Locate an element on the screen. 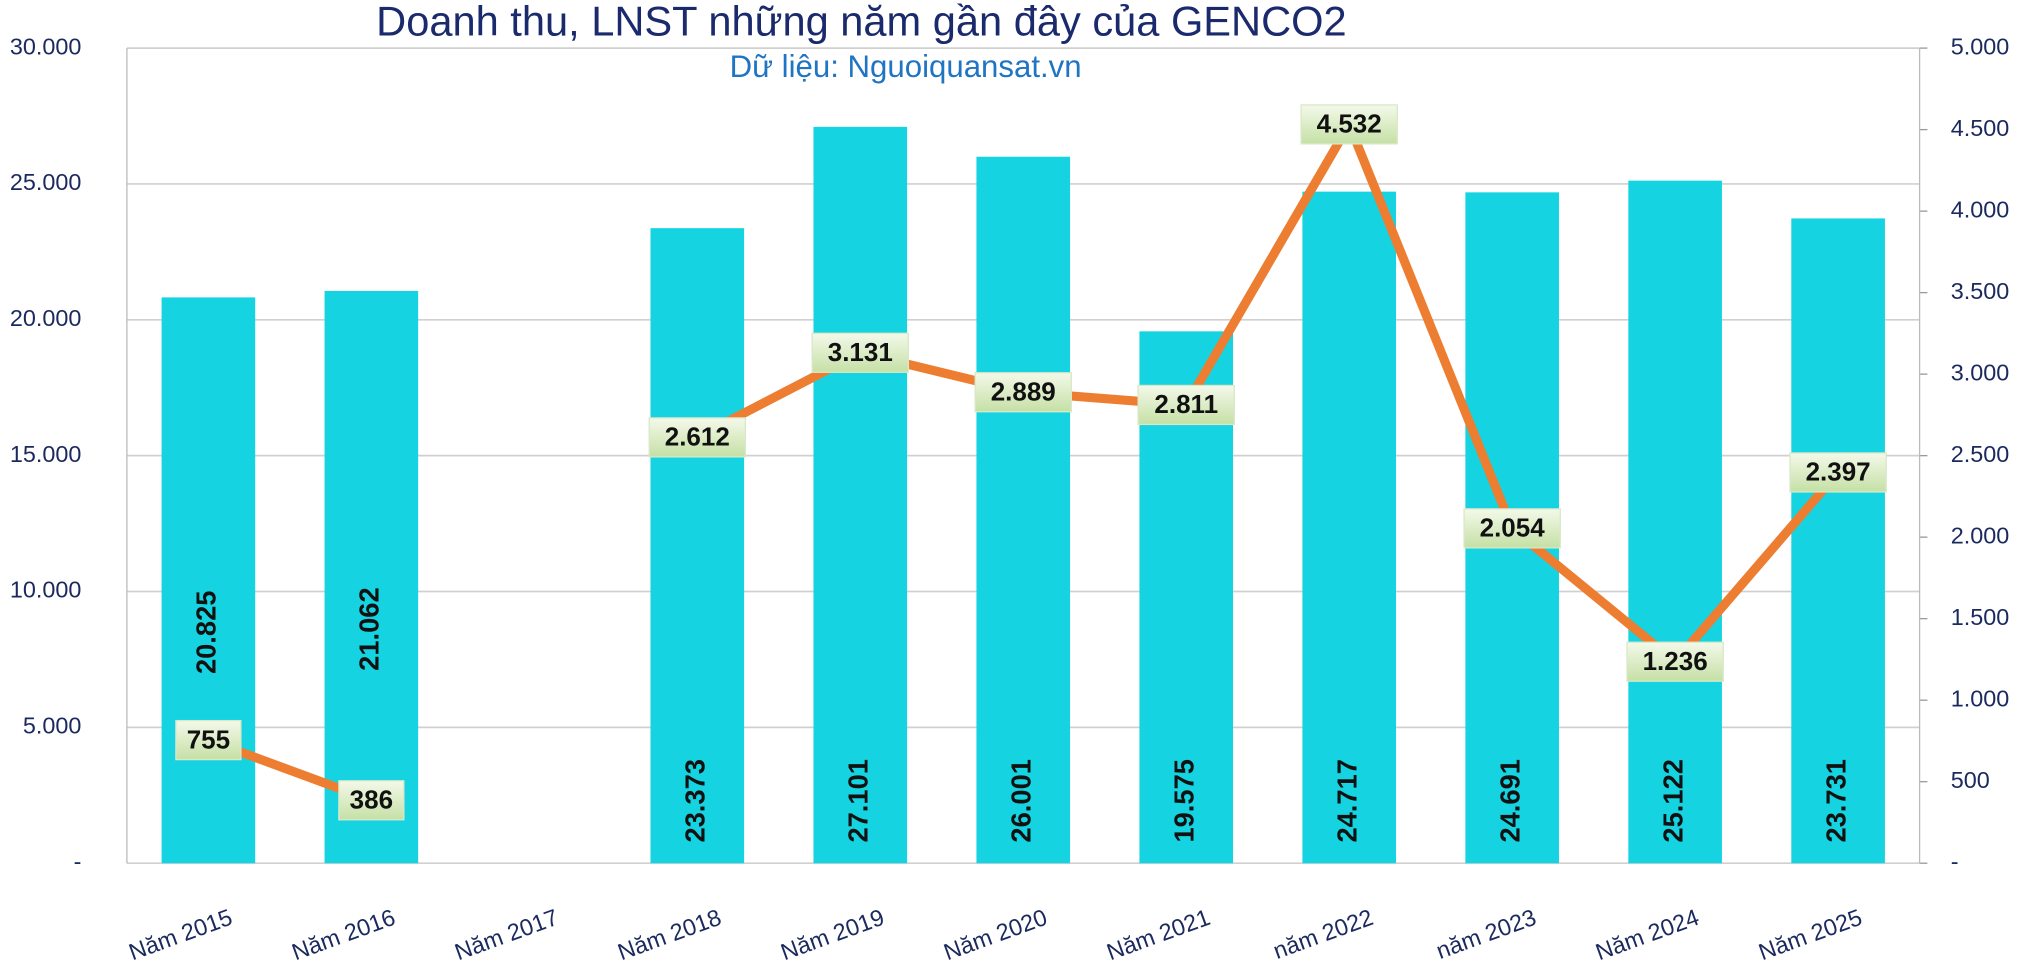 This screenshot has height=962, width=2040. y2-tick-label: 2.500 is located at coordinates (1980, 454).